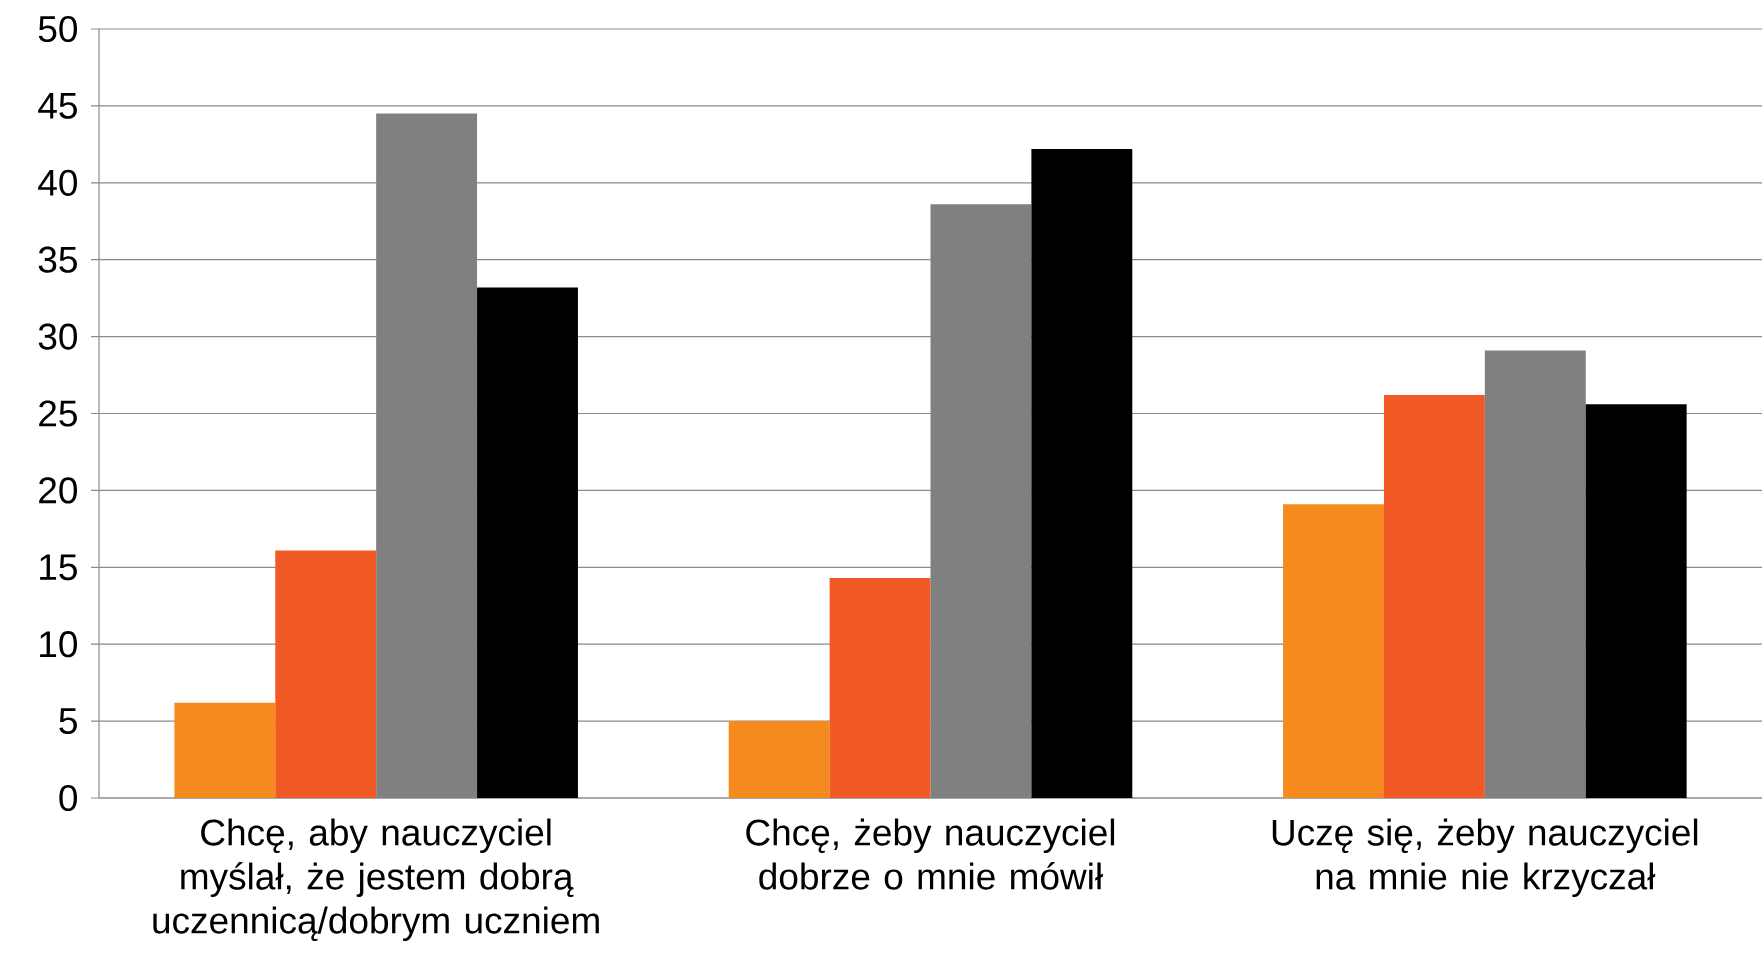  I want to click on y-tick-label: 15, so click(58, 567).